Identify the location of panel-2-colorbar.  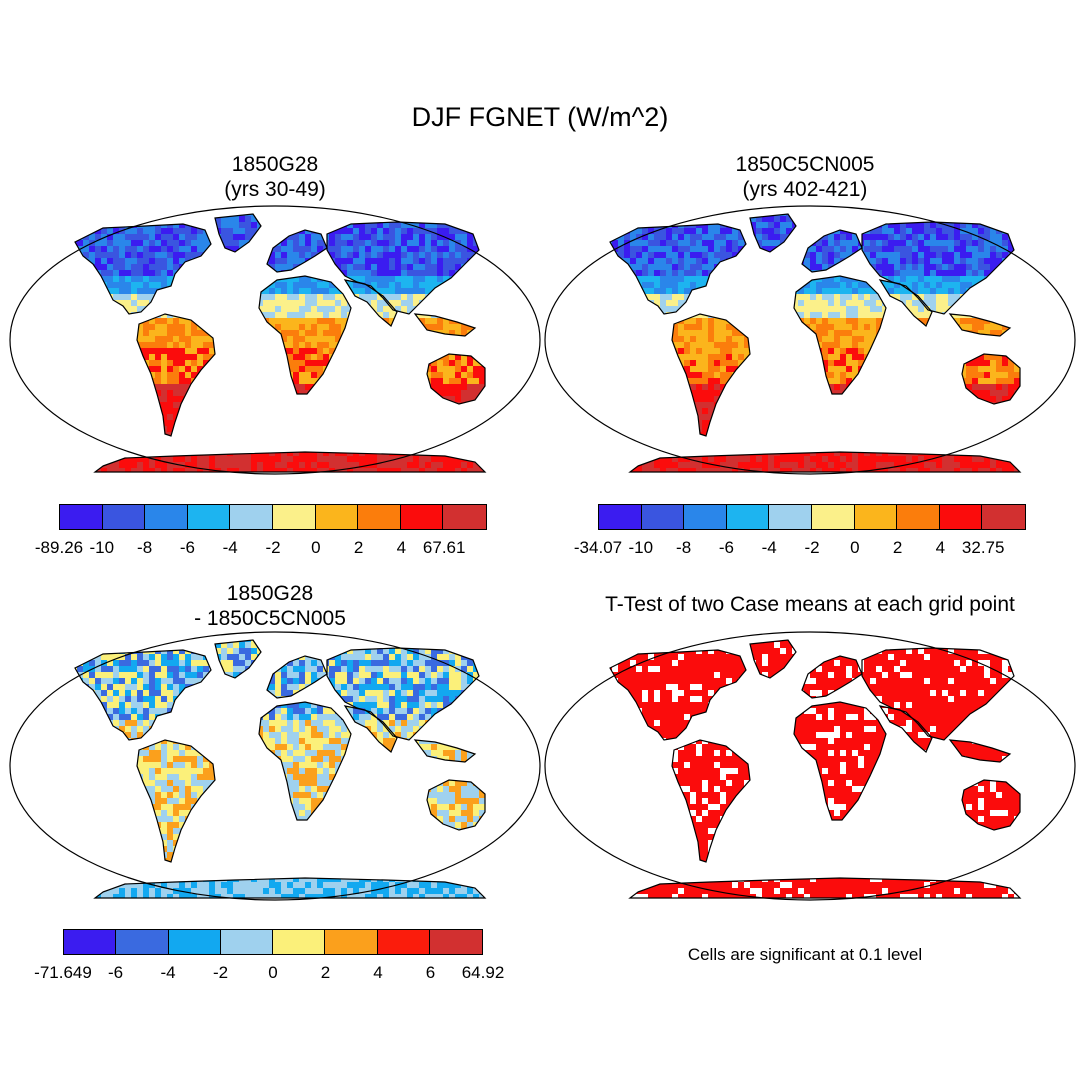
(812, 517).